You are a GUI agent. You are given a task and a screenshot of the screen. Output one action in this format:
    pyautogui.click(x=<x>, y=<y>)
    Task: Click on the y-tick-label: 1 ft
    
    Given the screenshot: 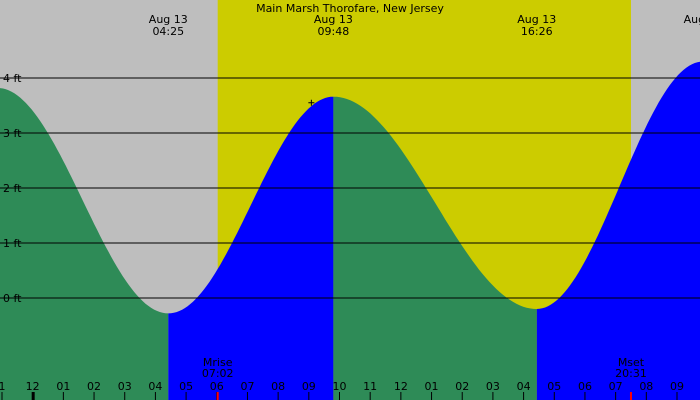 What is the action you would take?
    pyautogui.click(x=12, y=243)
    